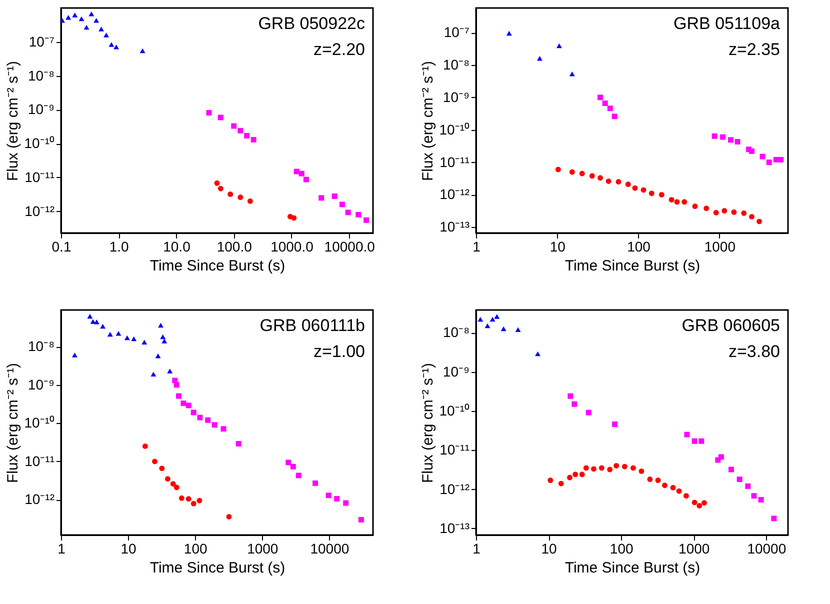  What do you see at coordinates (312, 23) in the screenshot?
I see `annotation: GRB 050922c` at bounding box center [312, 23].